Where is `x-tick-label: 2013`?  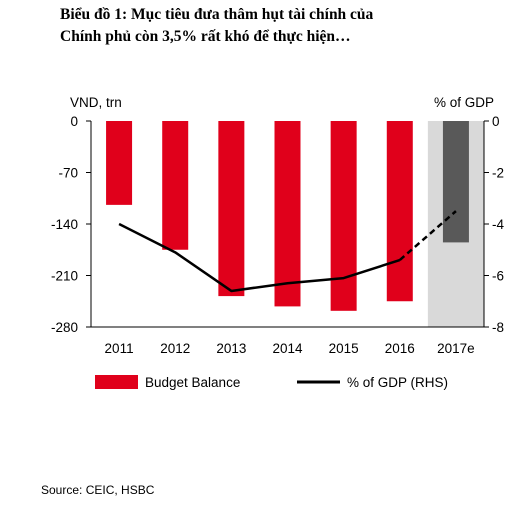
x-tick-label: 2013 is located at coordinates (231, 348).